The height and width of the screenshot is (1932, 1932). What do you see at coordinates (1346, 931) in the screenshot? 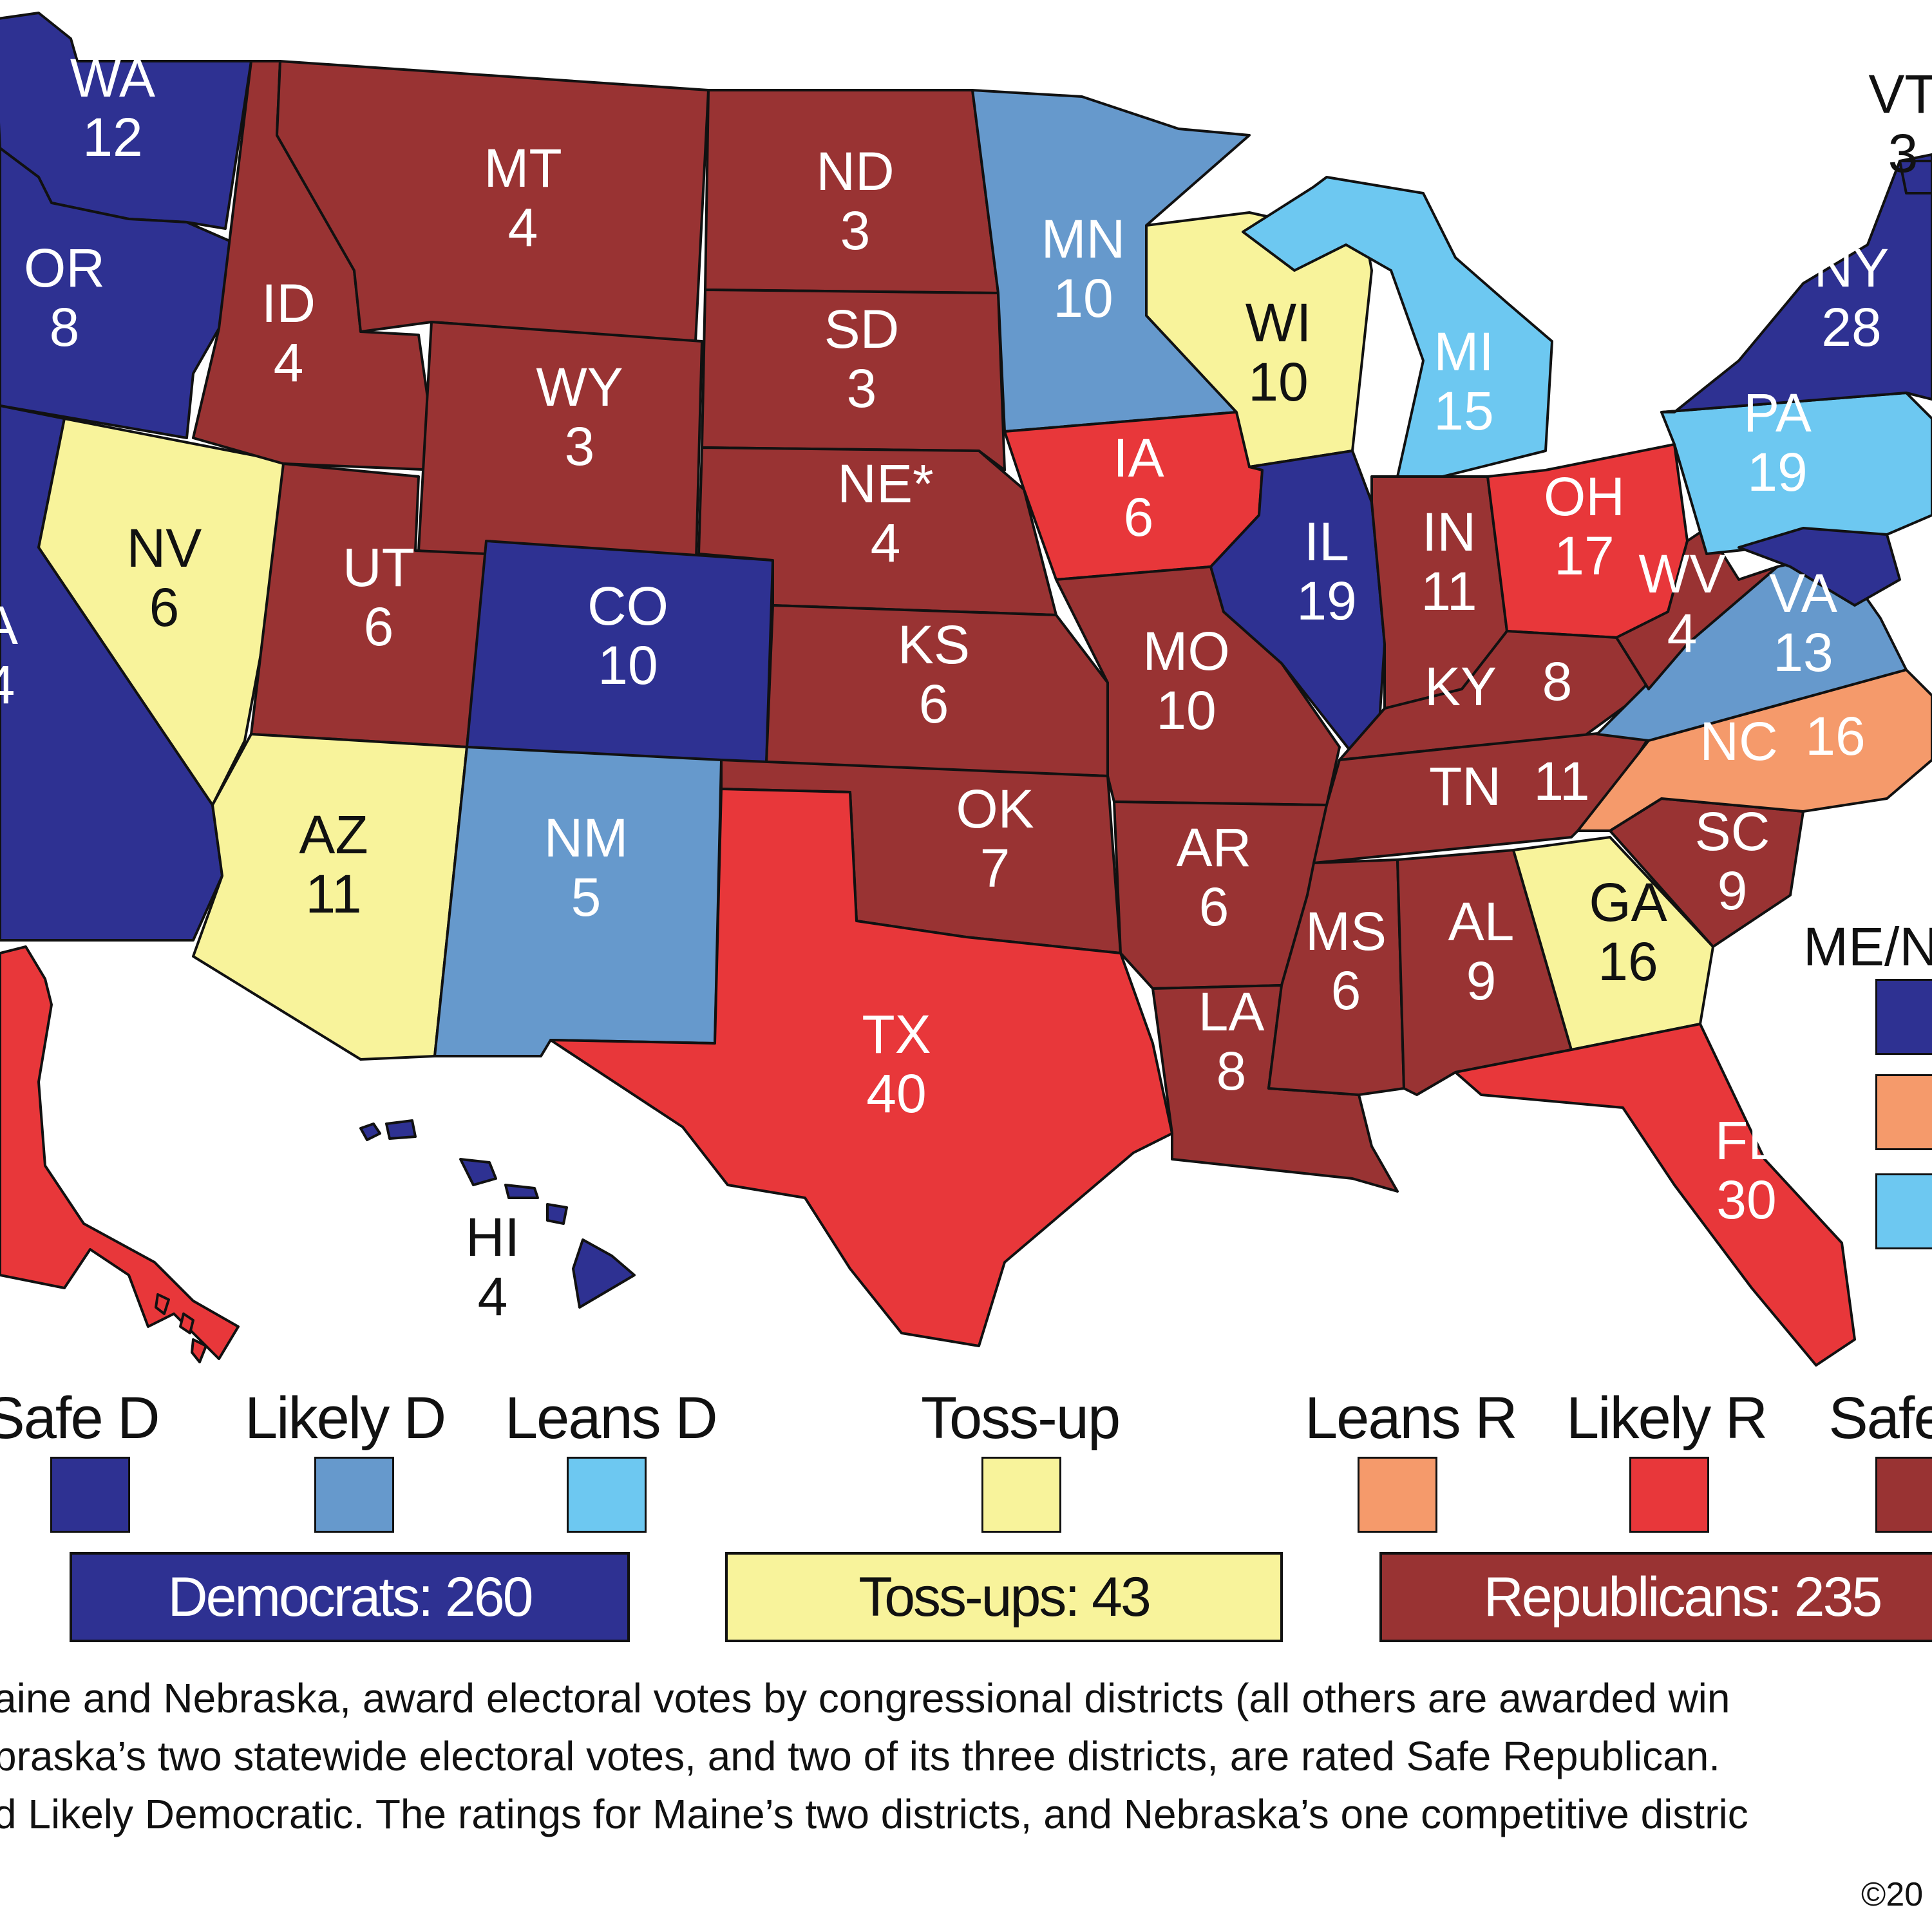
I see `state-label-ms: MS` at bounding box center [1346, 931].